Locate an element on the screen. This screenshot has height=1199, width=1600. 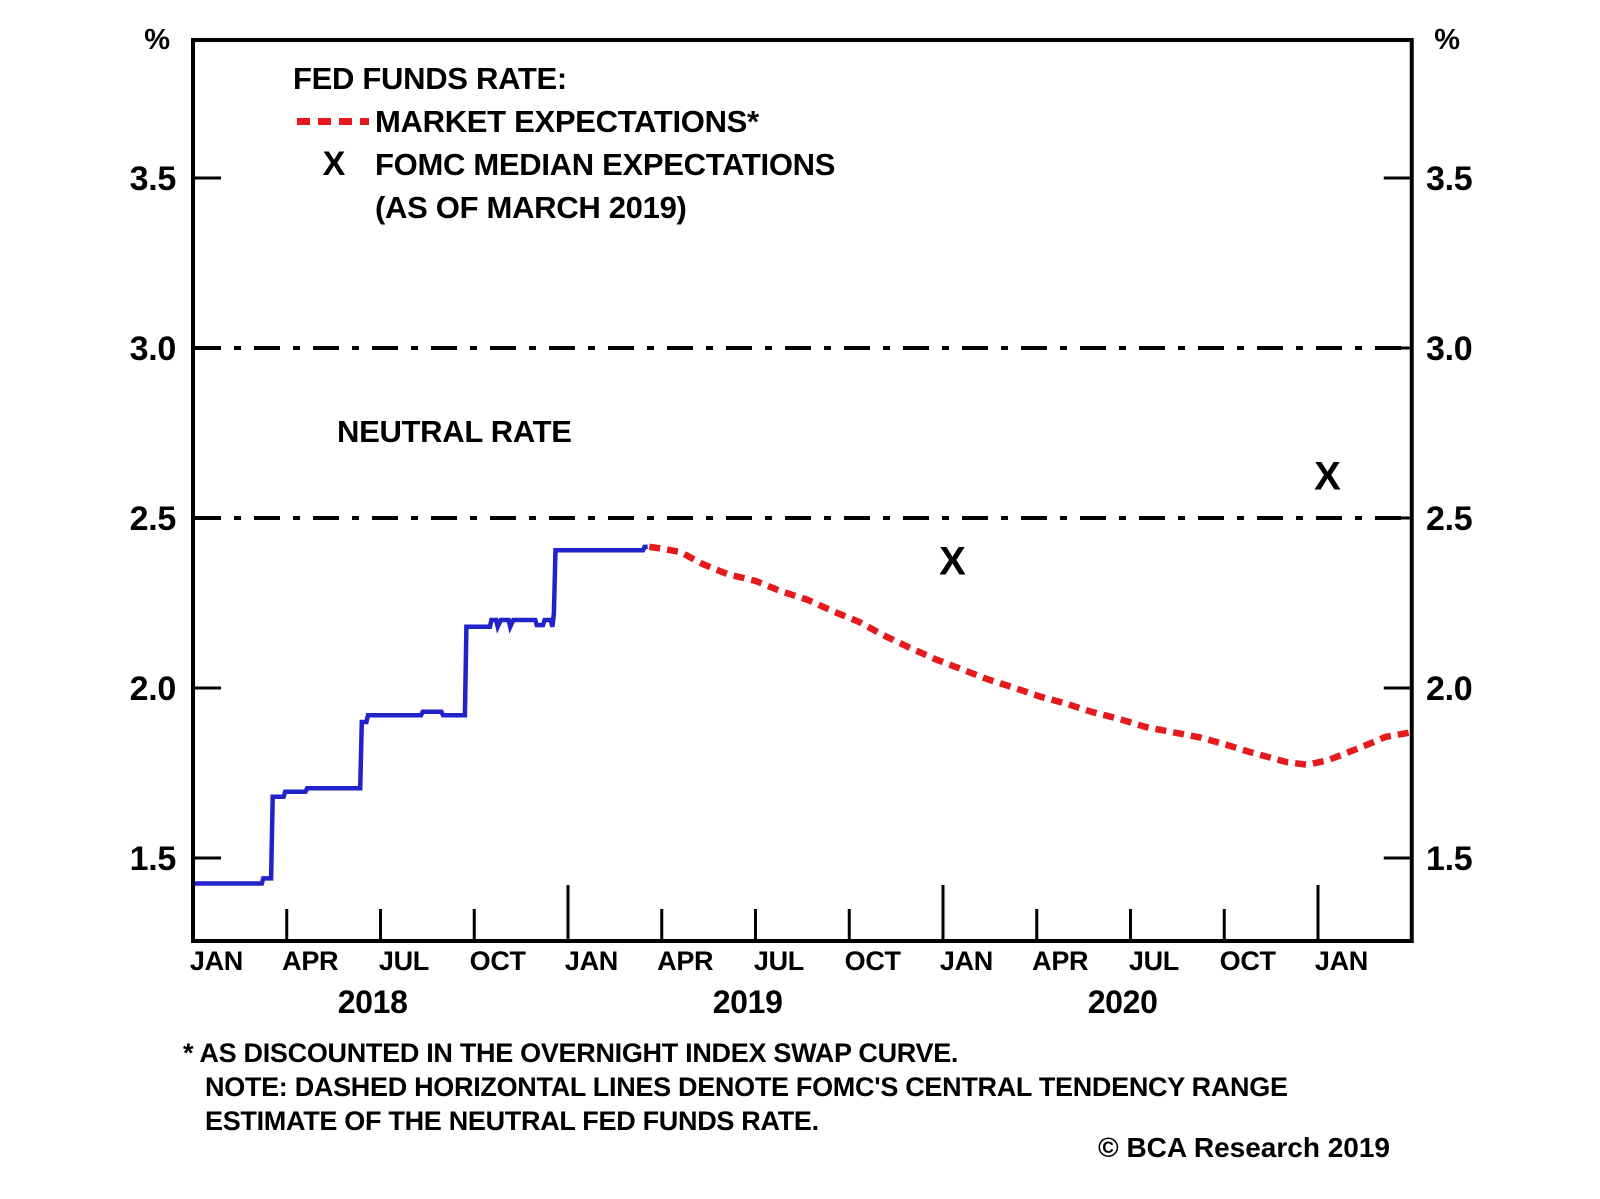
copyright-notice: © BCA Research 2019 is located at coordinates (1244, 1147).